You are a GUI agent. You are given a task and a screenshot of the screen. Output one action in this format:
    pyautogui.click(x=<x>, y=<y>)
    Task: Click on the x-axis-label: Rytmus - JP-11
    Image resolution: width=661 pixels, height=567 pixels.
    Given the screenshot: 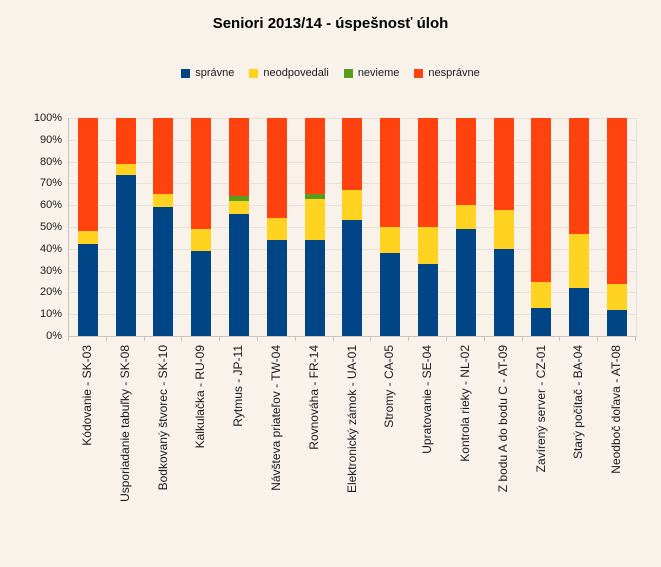 What is the action you would take?
    pyautogui.click(x=238, y=386)
    